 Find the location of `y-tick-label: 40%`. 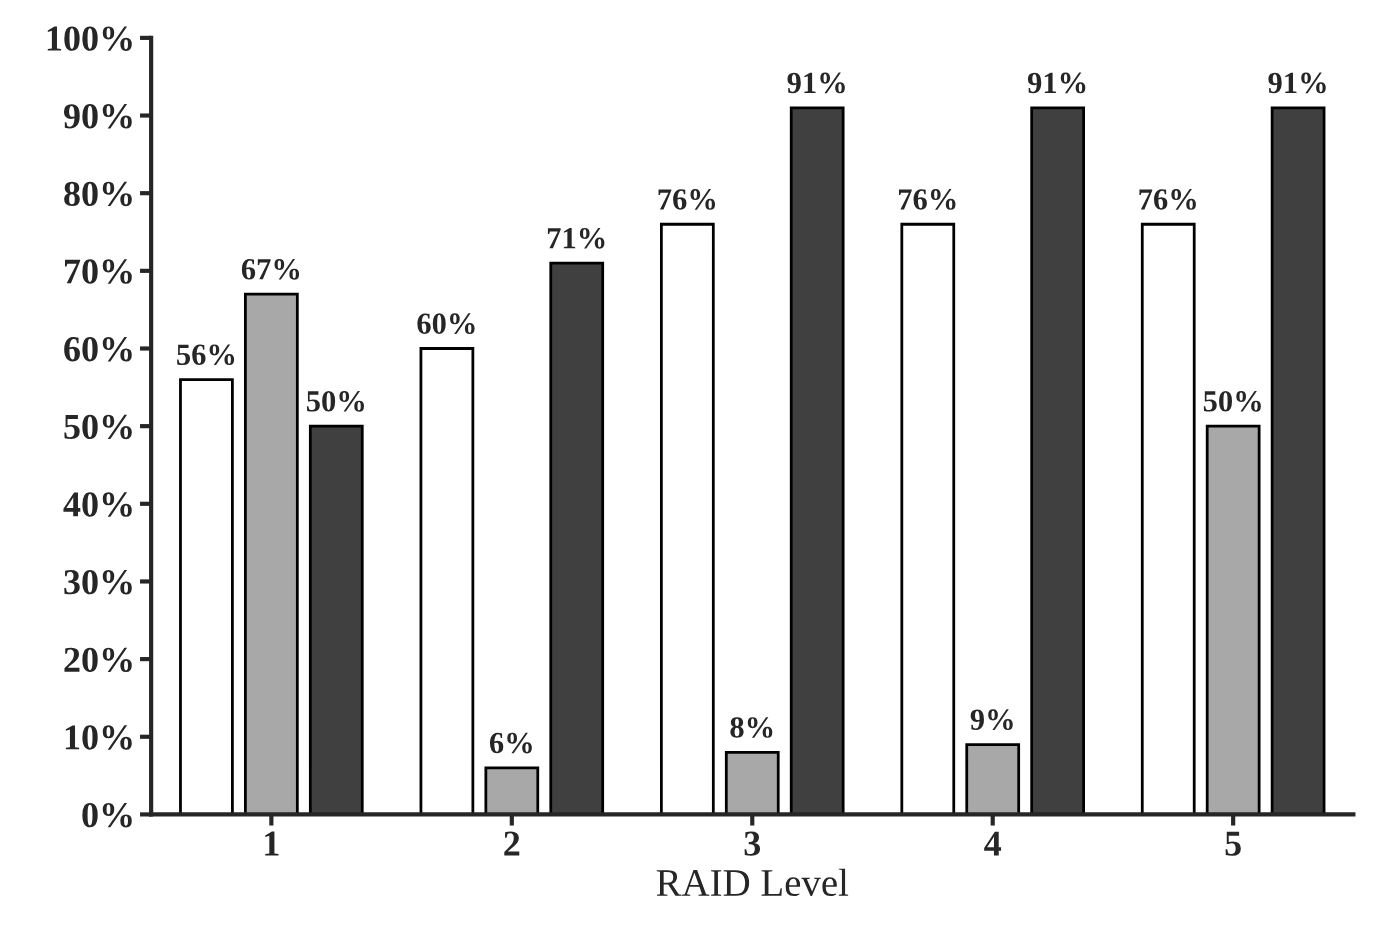

y-tick-label: 40% is located at coordinates (97, 504).